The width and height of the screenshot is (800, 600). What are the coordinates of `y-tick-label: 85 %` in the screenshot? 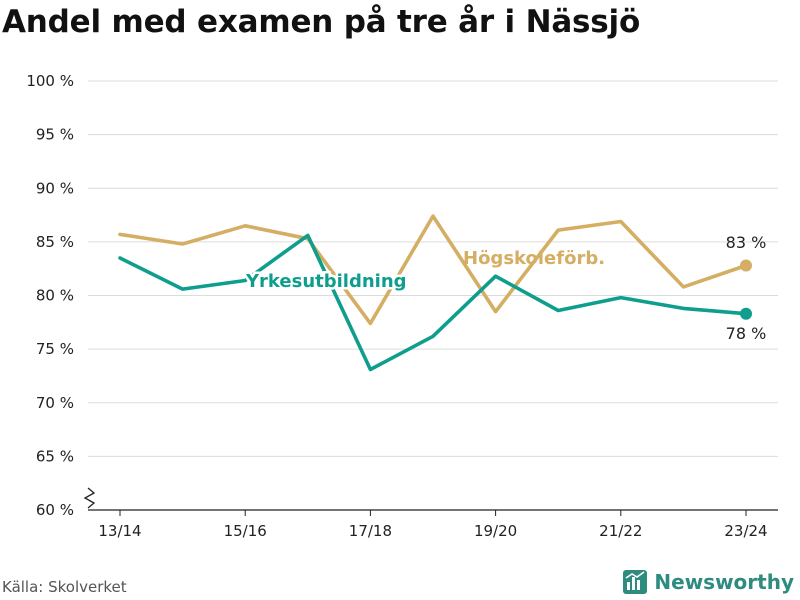 It's located at (55, 242).